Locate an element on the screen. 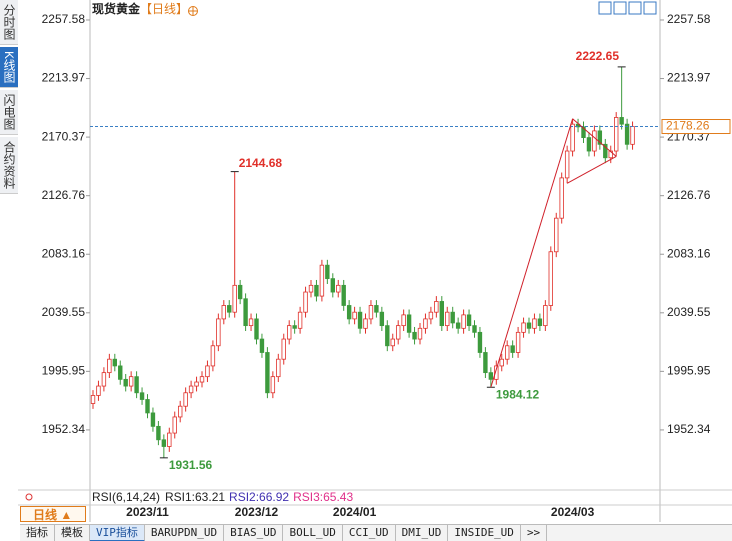  indicator-value: RSI3:65.43 is located at coordinates (323, 497).